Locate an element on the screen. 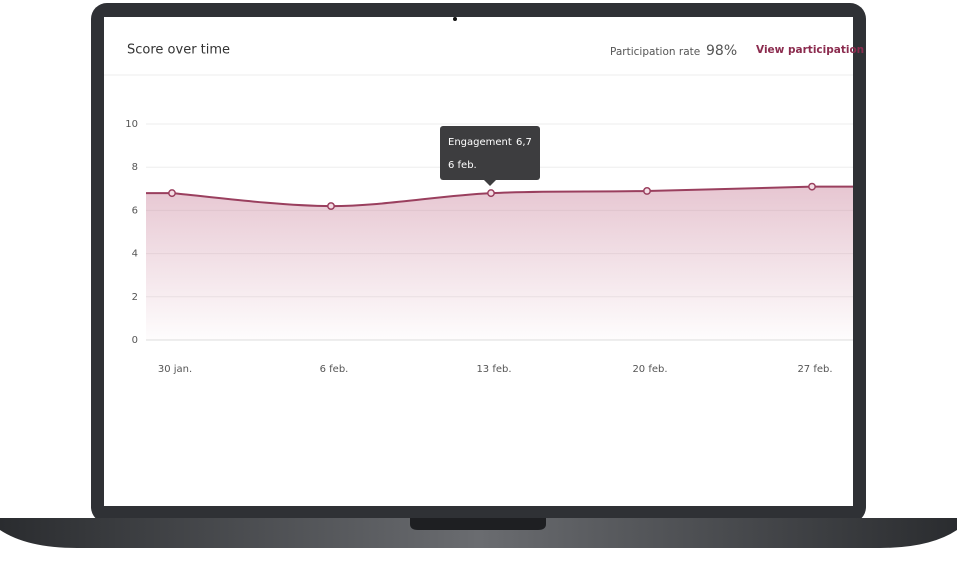 The image size is (957, 565). tooltip-series: Engagement is located at coordinates (480, 142).